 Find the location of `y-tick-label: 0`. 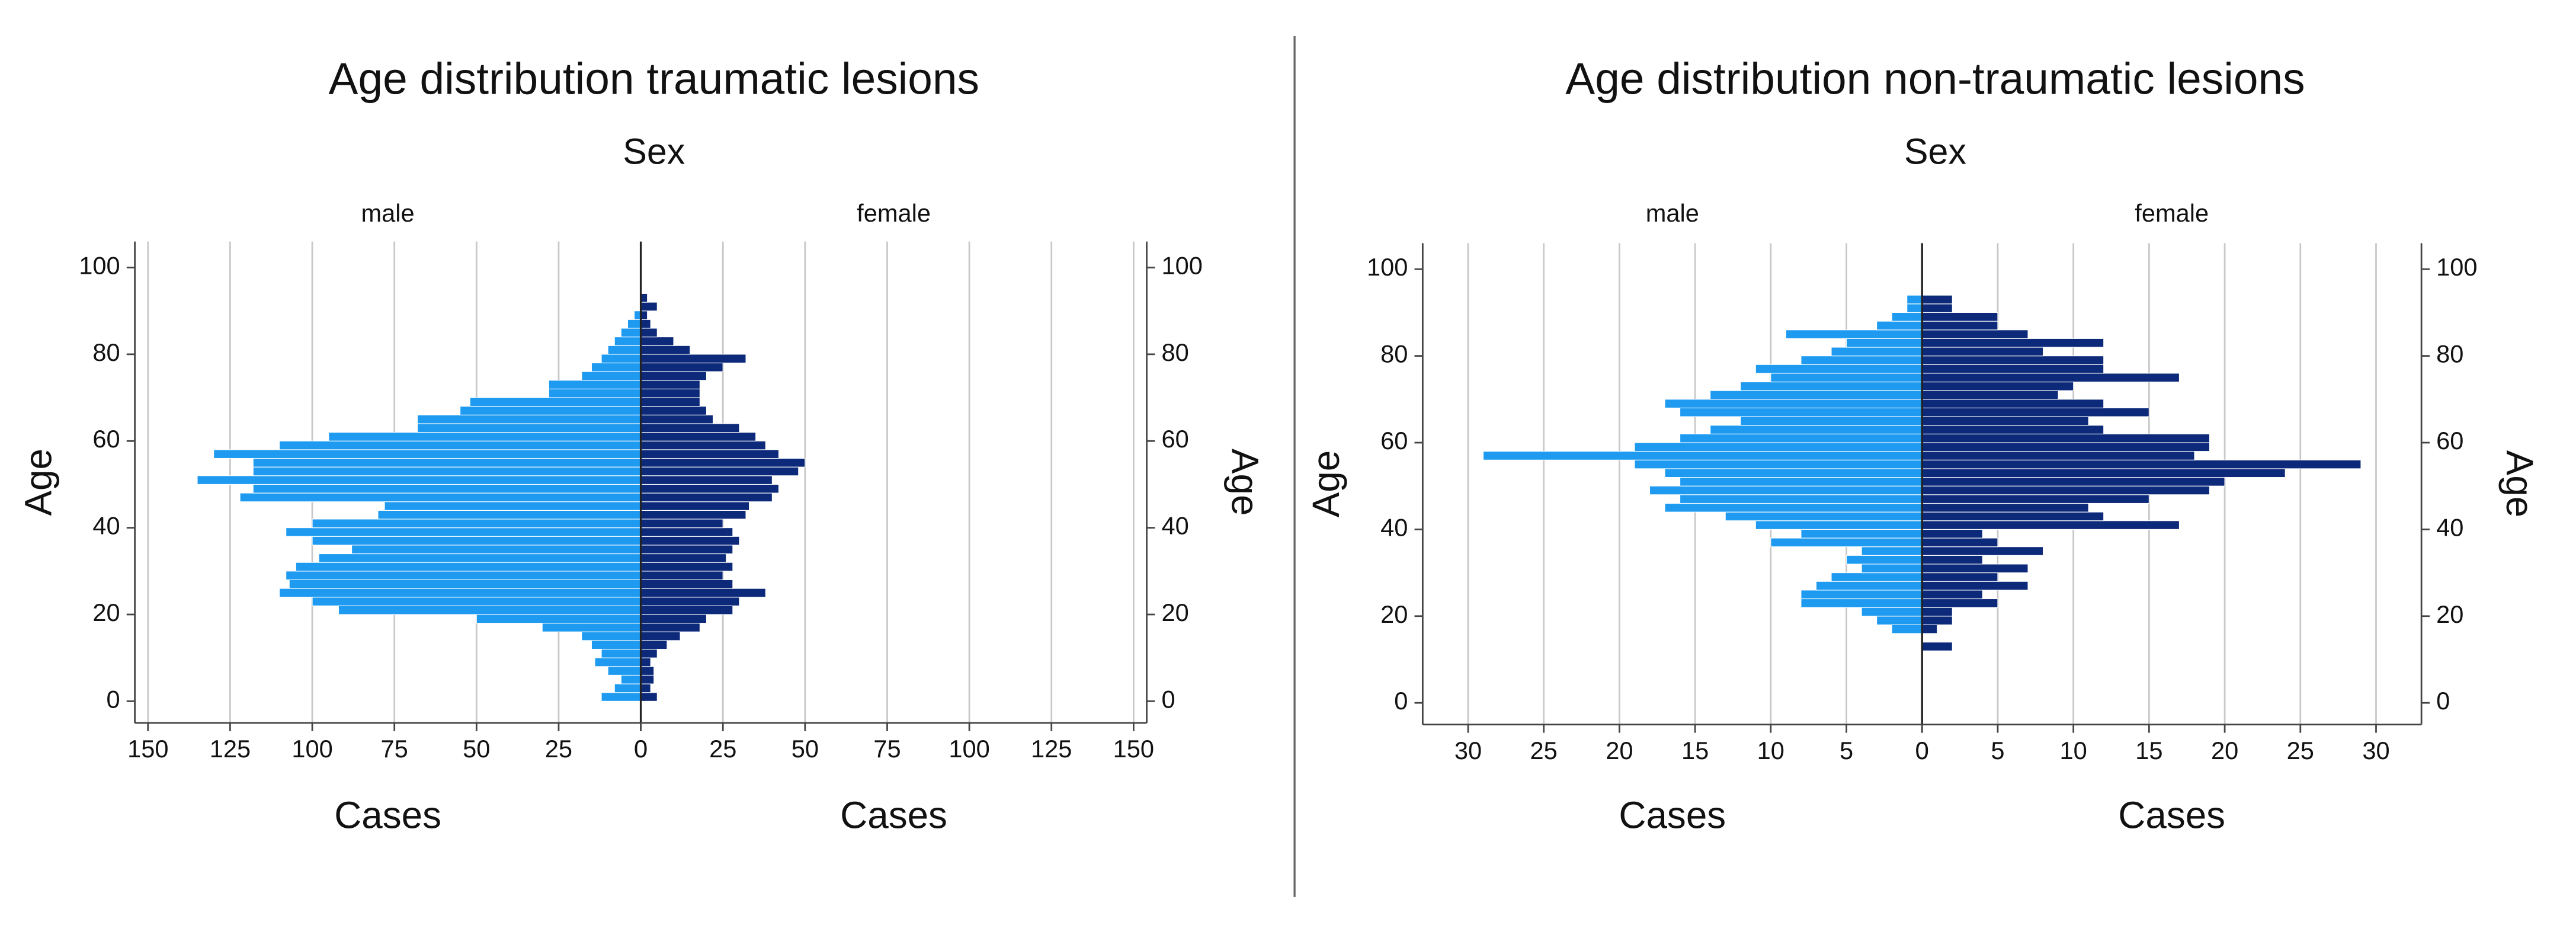

y-tick-label: 0 is located at coordinates (2443, 701).